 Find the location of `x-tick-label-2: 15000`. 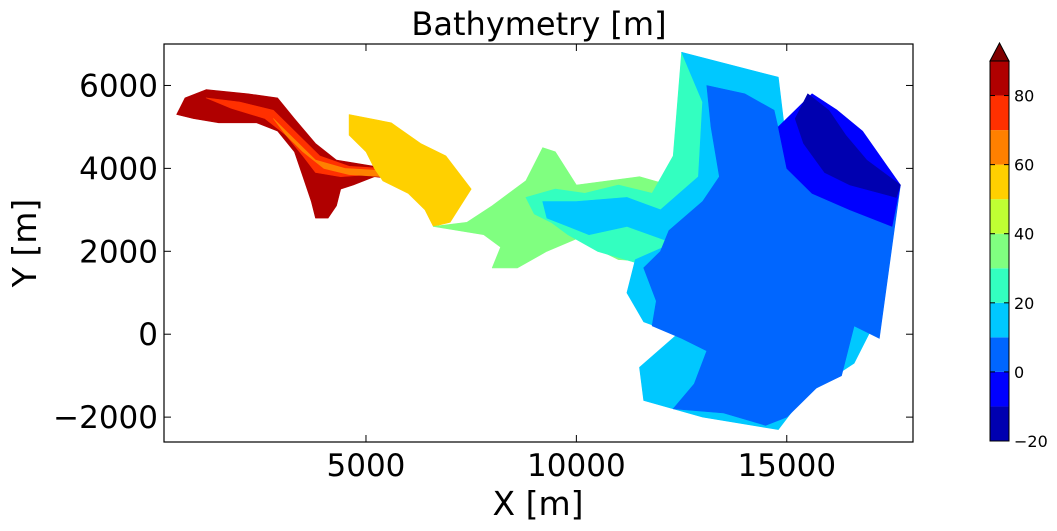

x-tick-label-2: 15000 is located at coordinates (786, 466).